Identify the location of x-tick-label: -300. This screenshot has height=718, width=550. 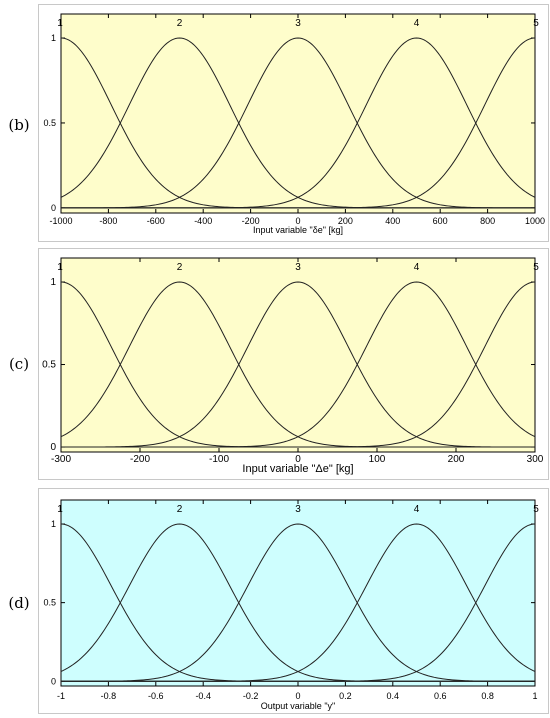
(61, 459).